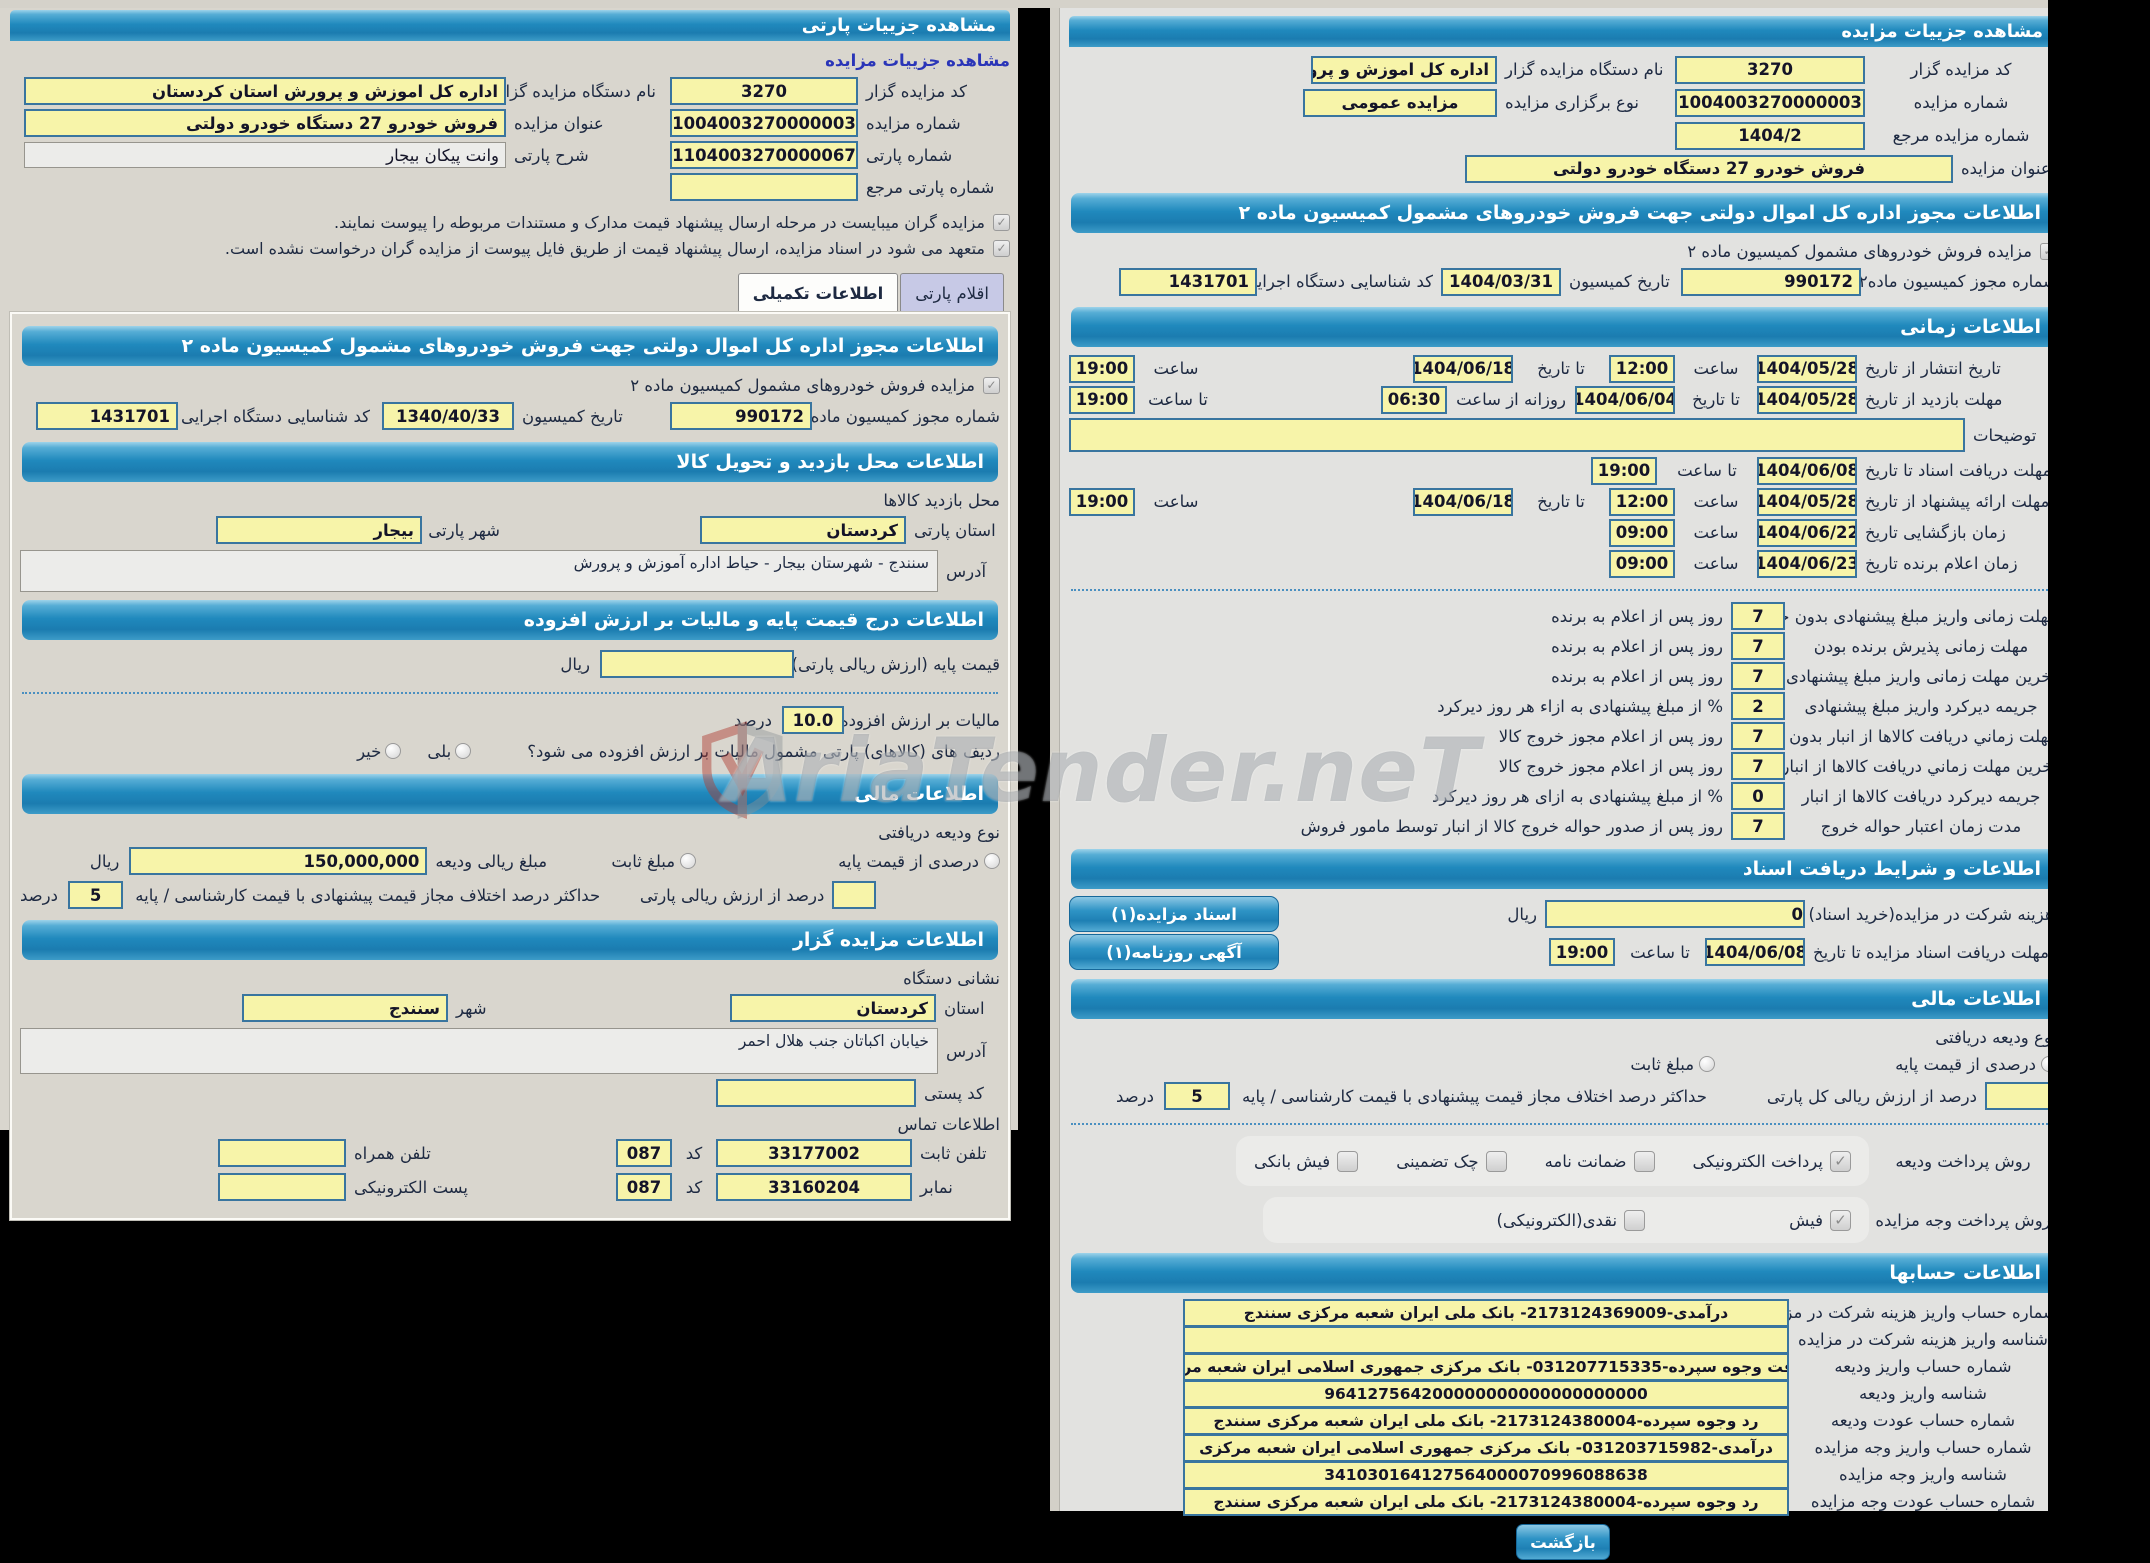 The width and height of the screenshot is (2150, 1563). What do you see at coordinates (1840, 1161) in the screenshot?
I see `pay-electronic-checkbox` at bounding box center [1840, 1161].